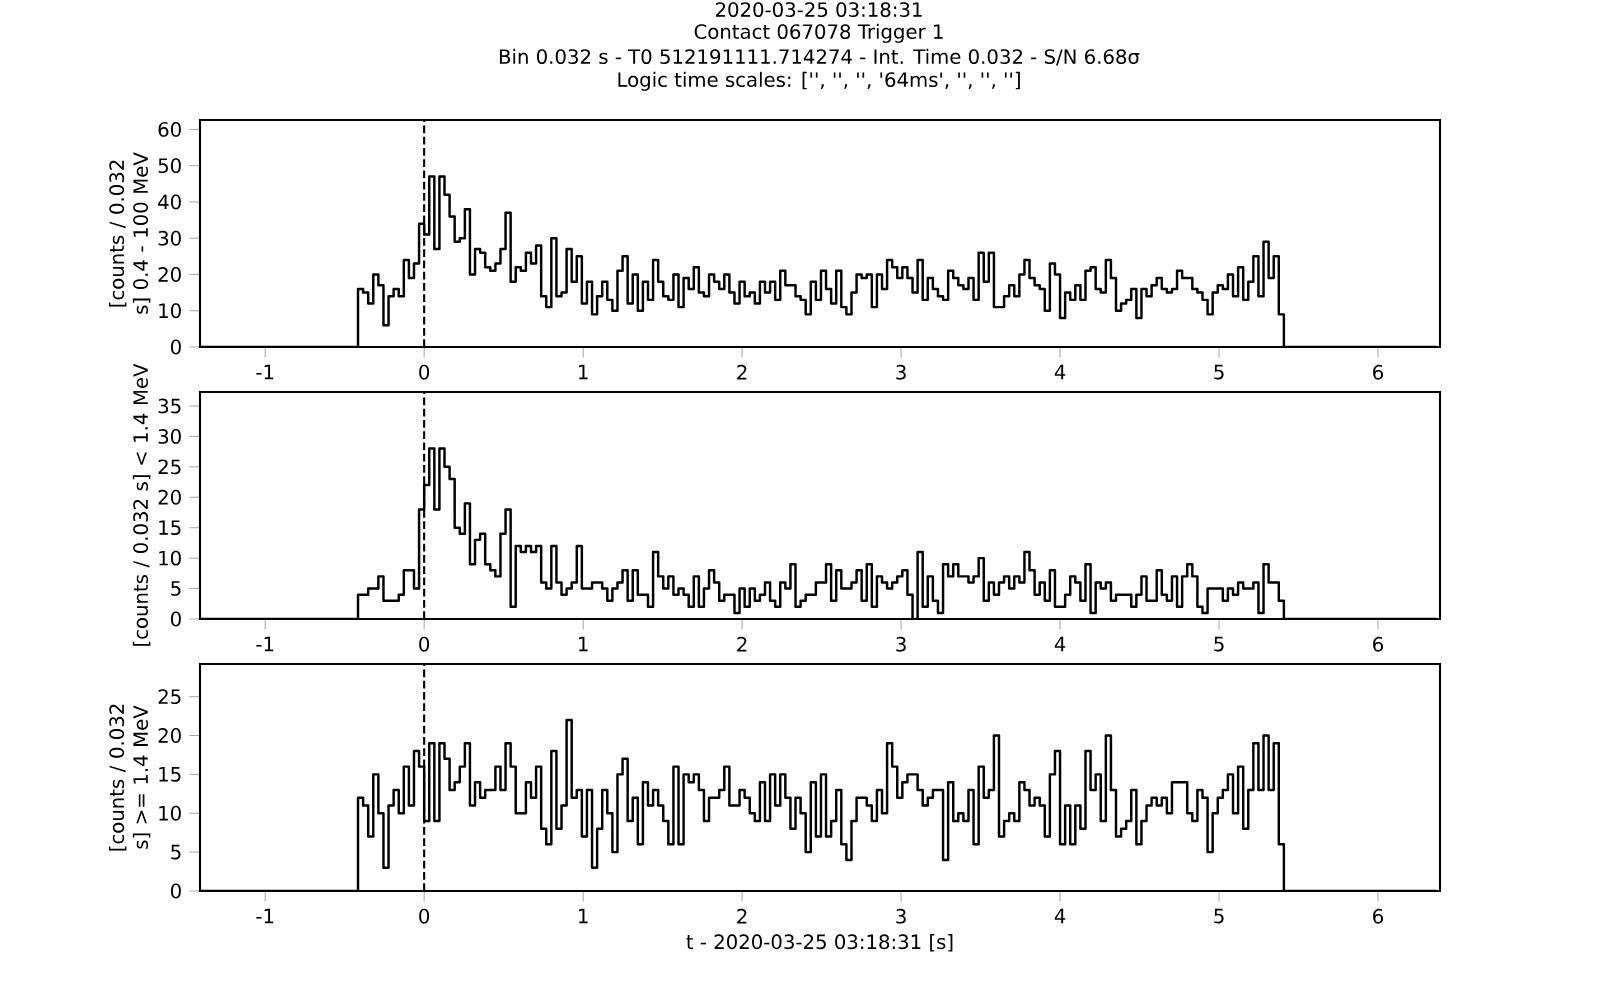  Describe the element at coordinates (819, 943) in the screenshot. I see `x-axis-title: t - 2020-03-25 03:18:31 [s]` at that location.